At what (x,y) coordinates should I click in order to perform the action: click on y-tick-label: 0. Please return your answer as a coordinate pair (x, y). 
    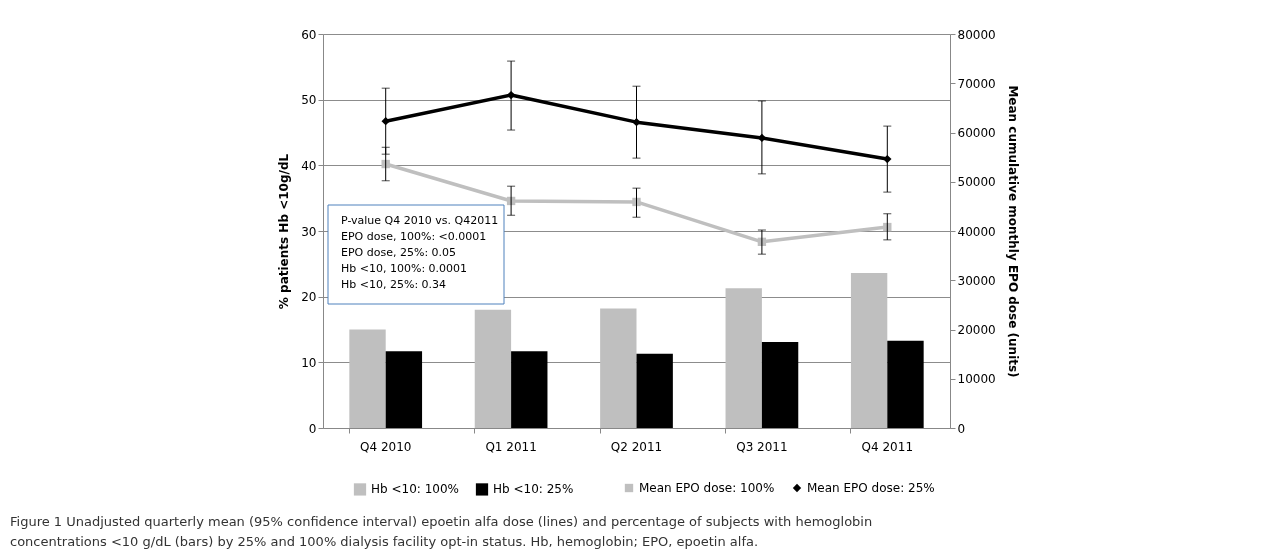
    Looking at the image, I should click on (312, 428).